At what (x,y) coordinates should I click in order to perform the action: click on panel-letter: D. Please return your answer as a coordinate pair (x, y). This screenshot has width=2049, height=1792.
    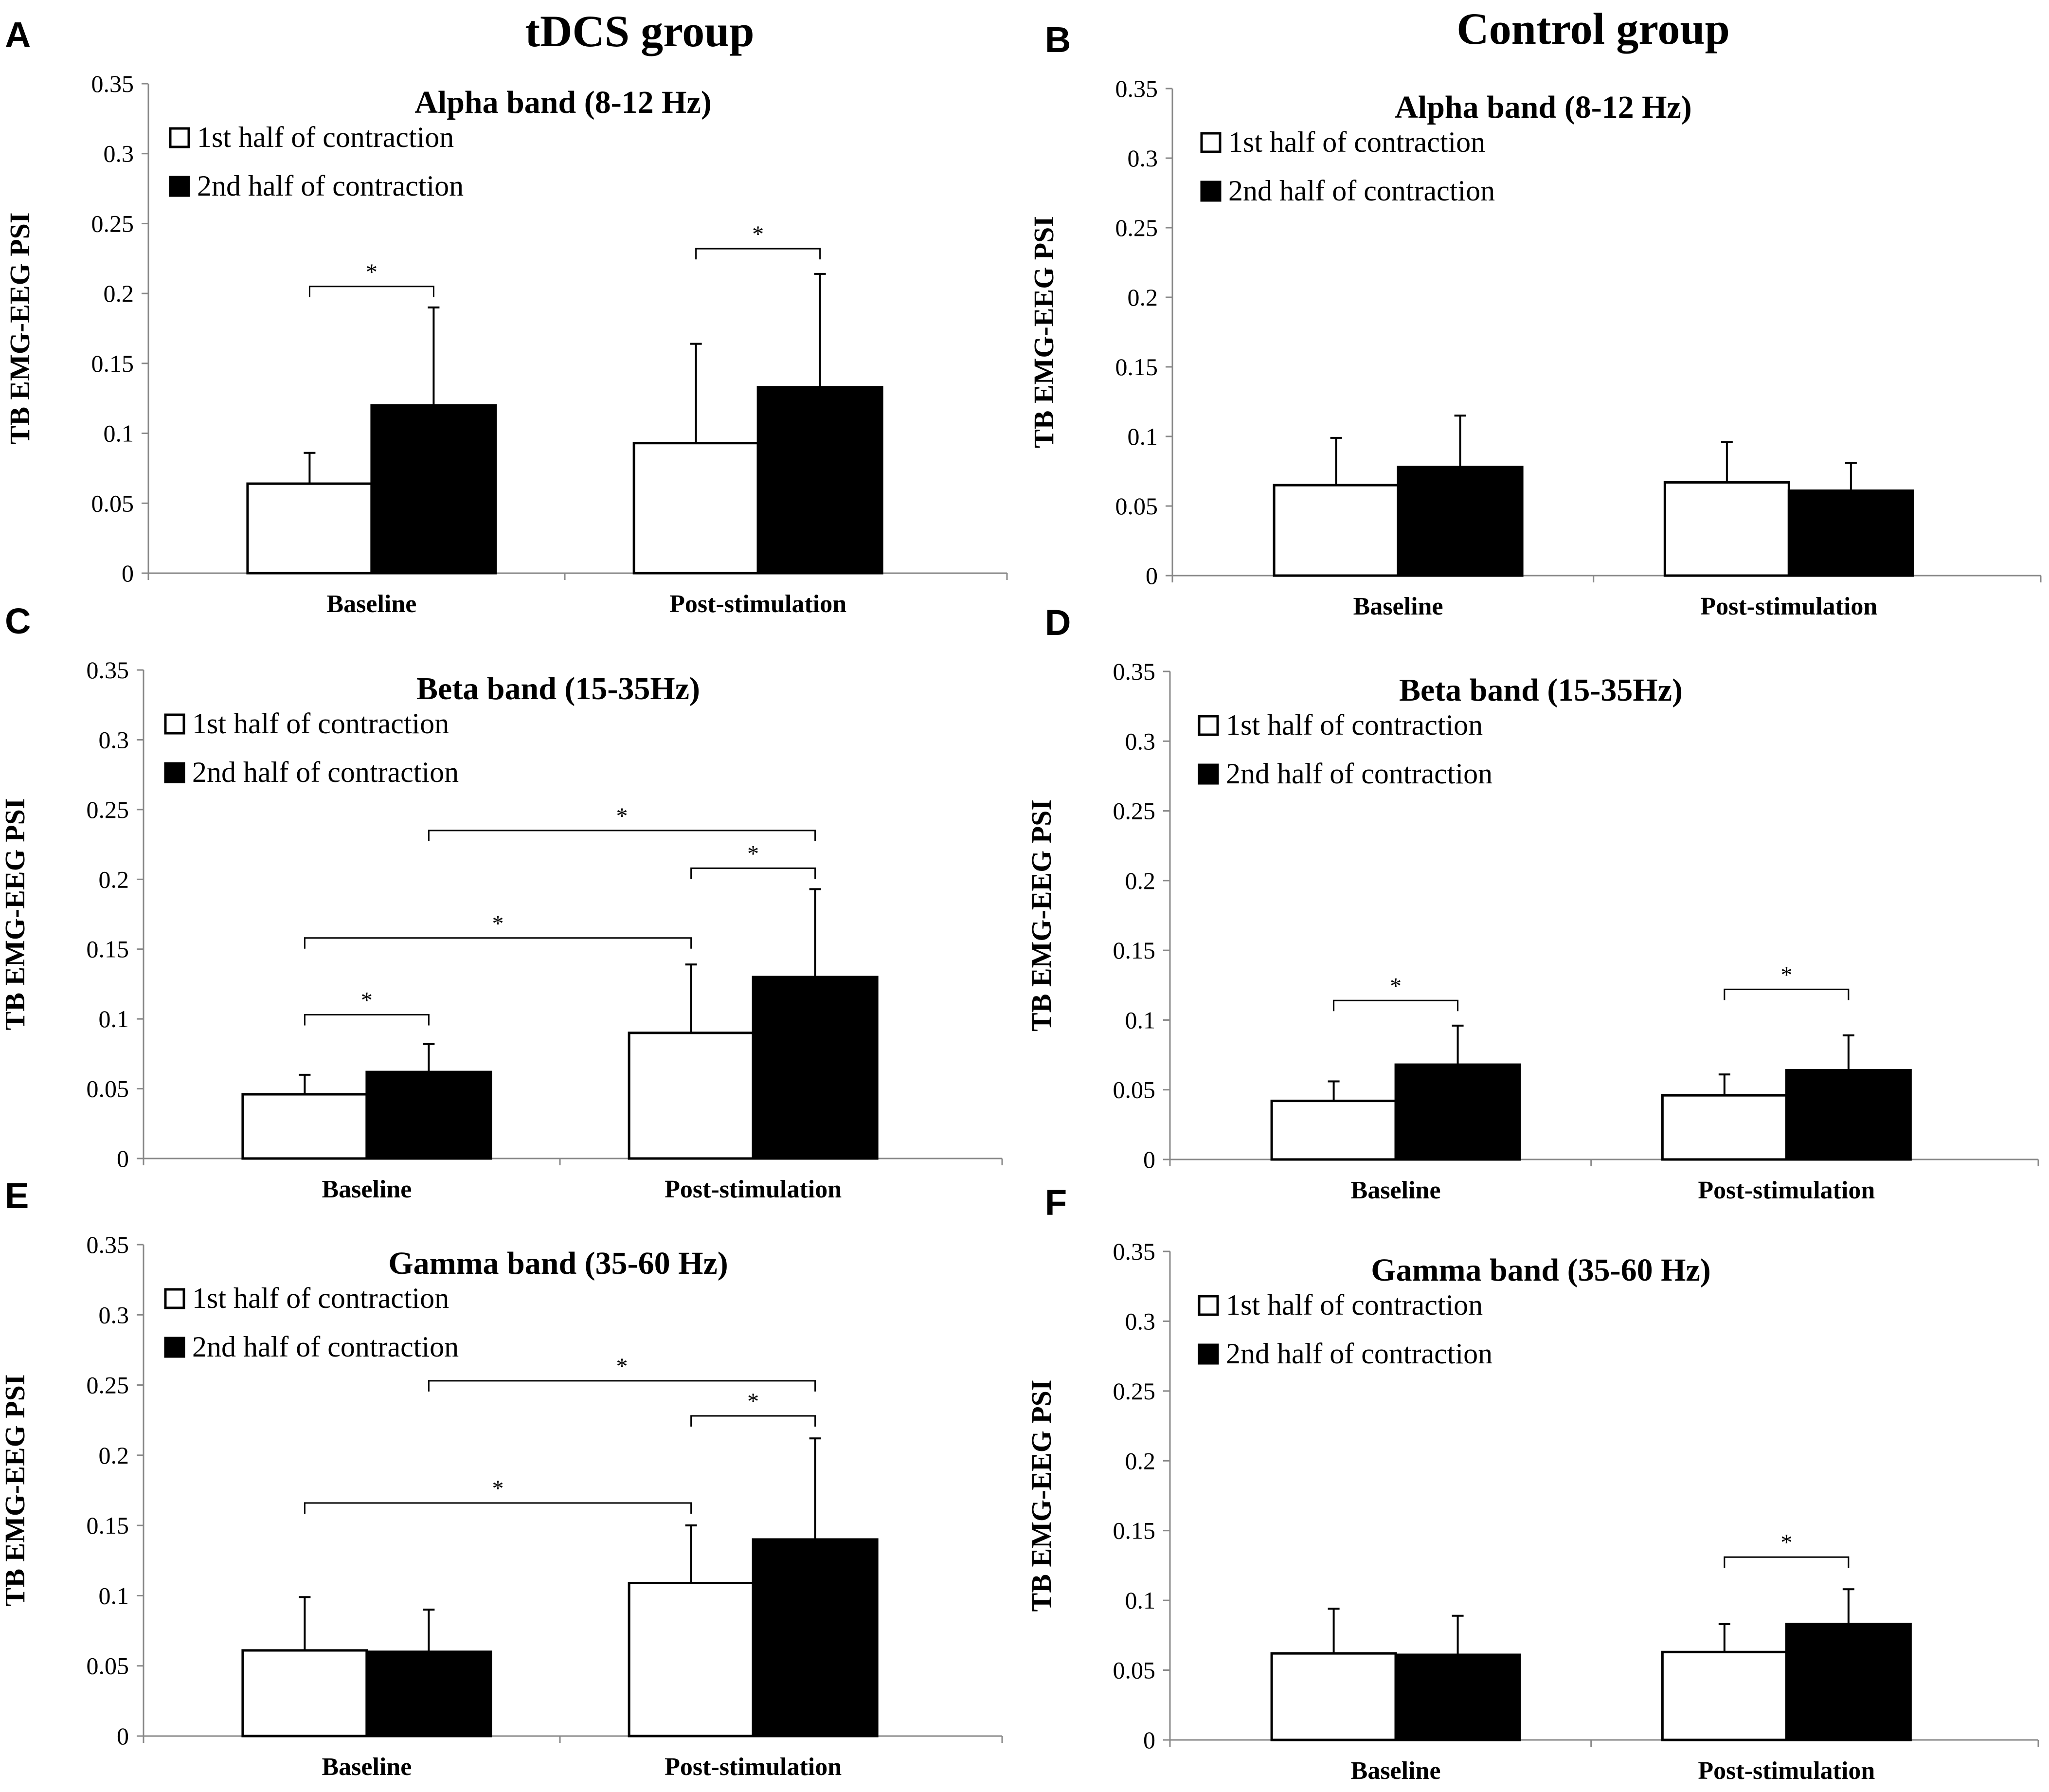
    Looking at the image, I should click on (1058, 622).